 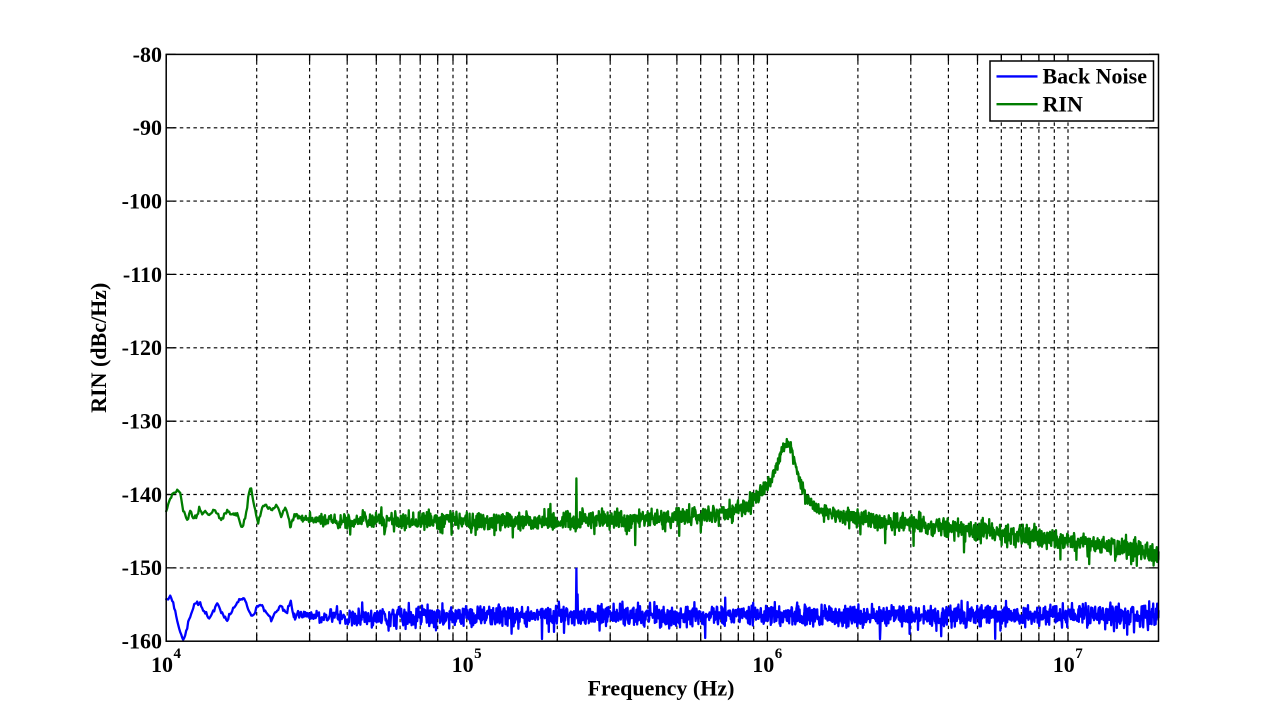 What do you see at coordinates (142, 421) in the screenshot?
I see `svg-text: -130` at bounding box center [142, 421].